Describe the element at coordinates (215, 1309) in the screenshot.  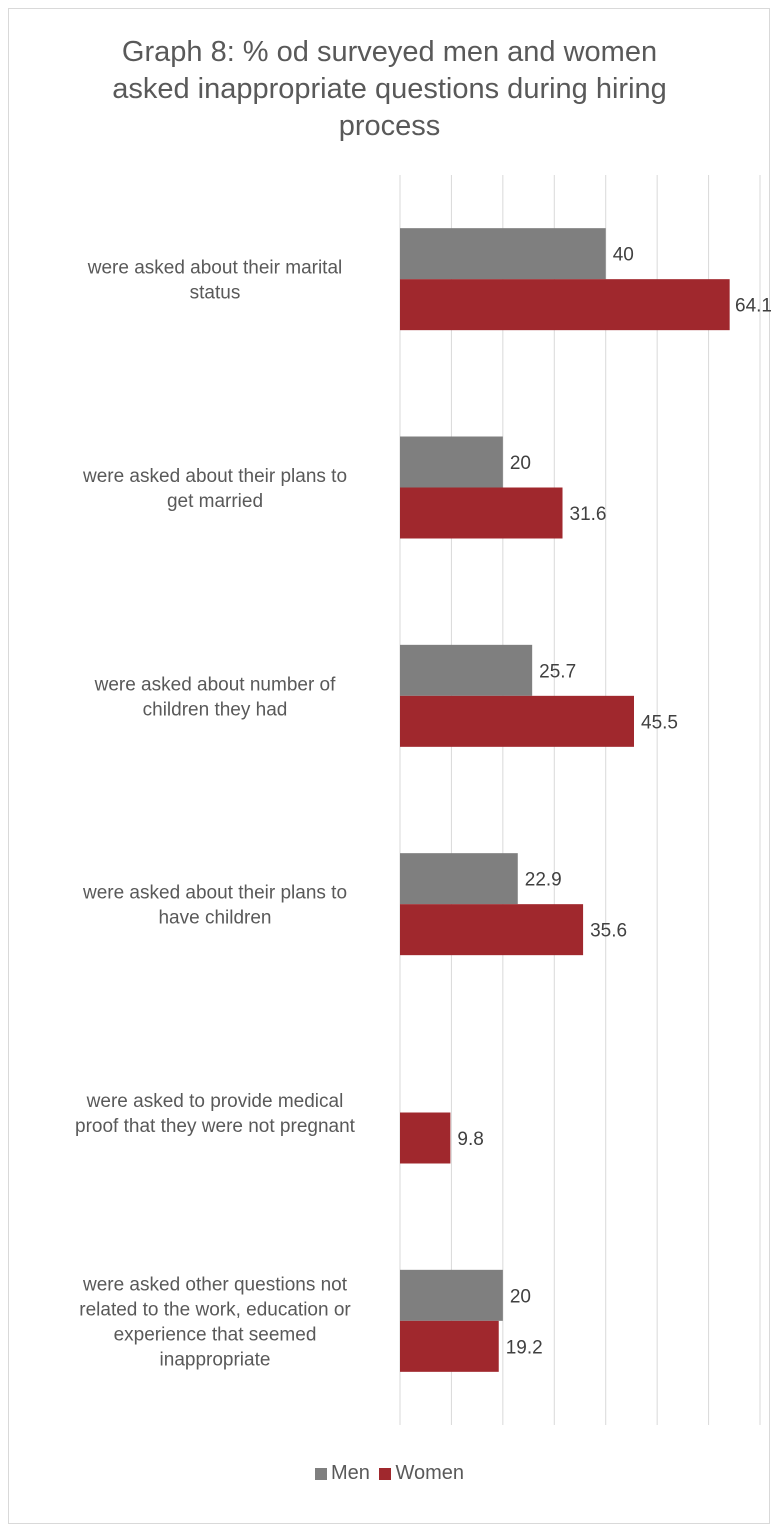
I see `category-label-line: related to the work, education or` at that location.